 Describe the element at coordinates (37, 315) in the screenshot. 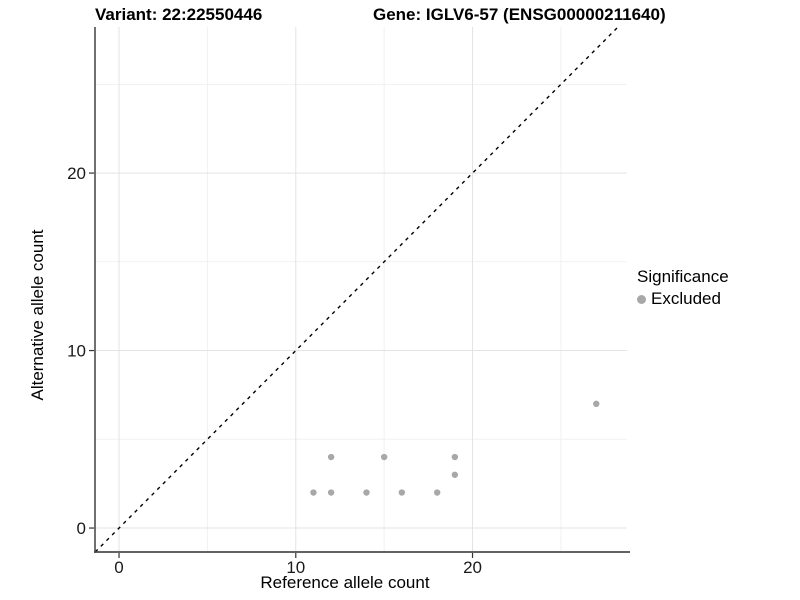

I see `y-axis-title: Alternative allele count` at that location.